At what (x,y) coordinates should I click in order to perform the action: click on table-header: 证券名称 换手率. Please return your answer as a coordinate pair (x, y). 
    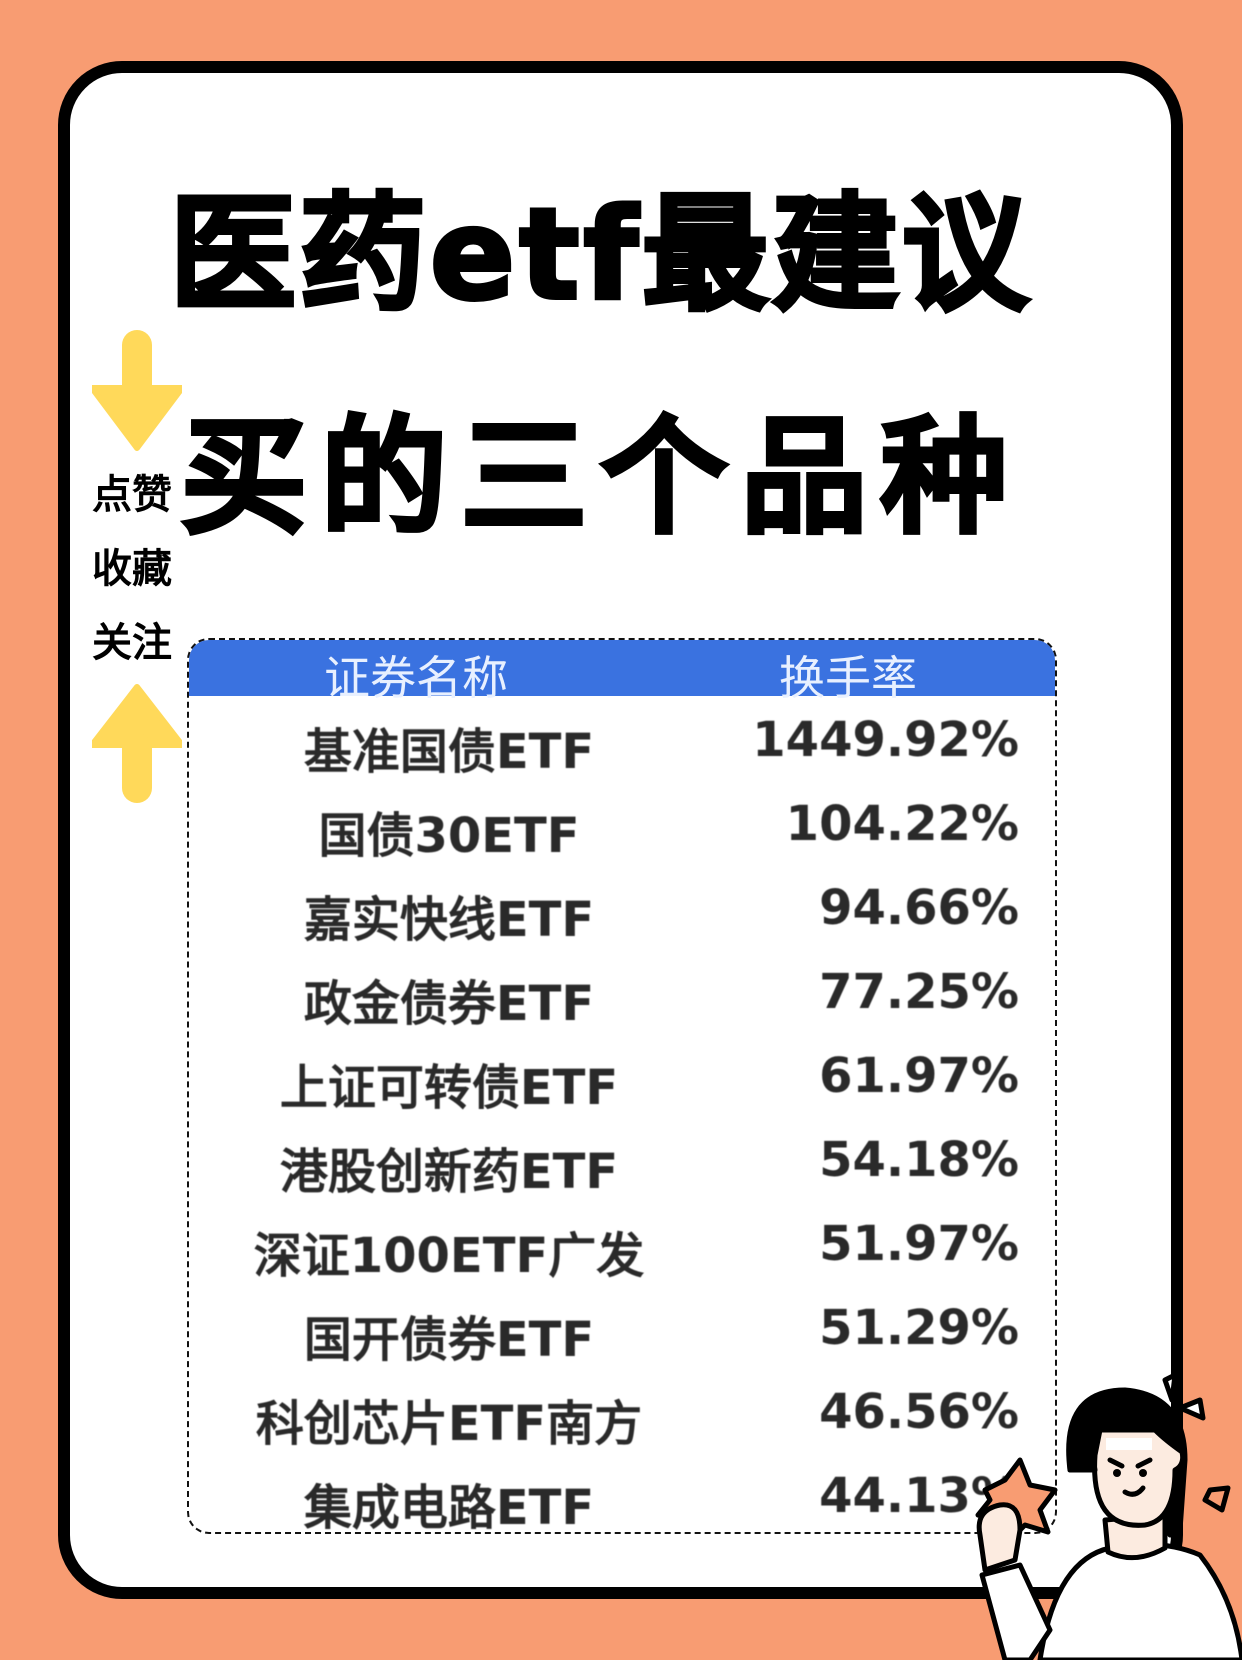
    Looking at the image, I should click on (622, 672).